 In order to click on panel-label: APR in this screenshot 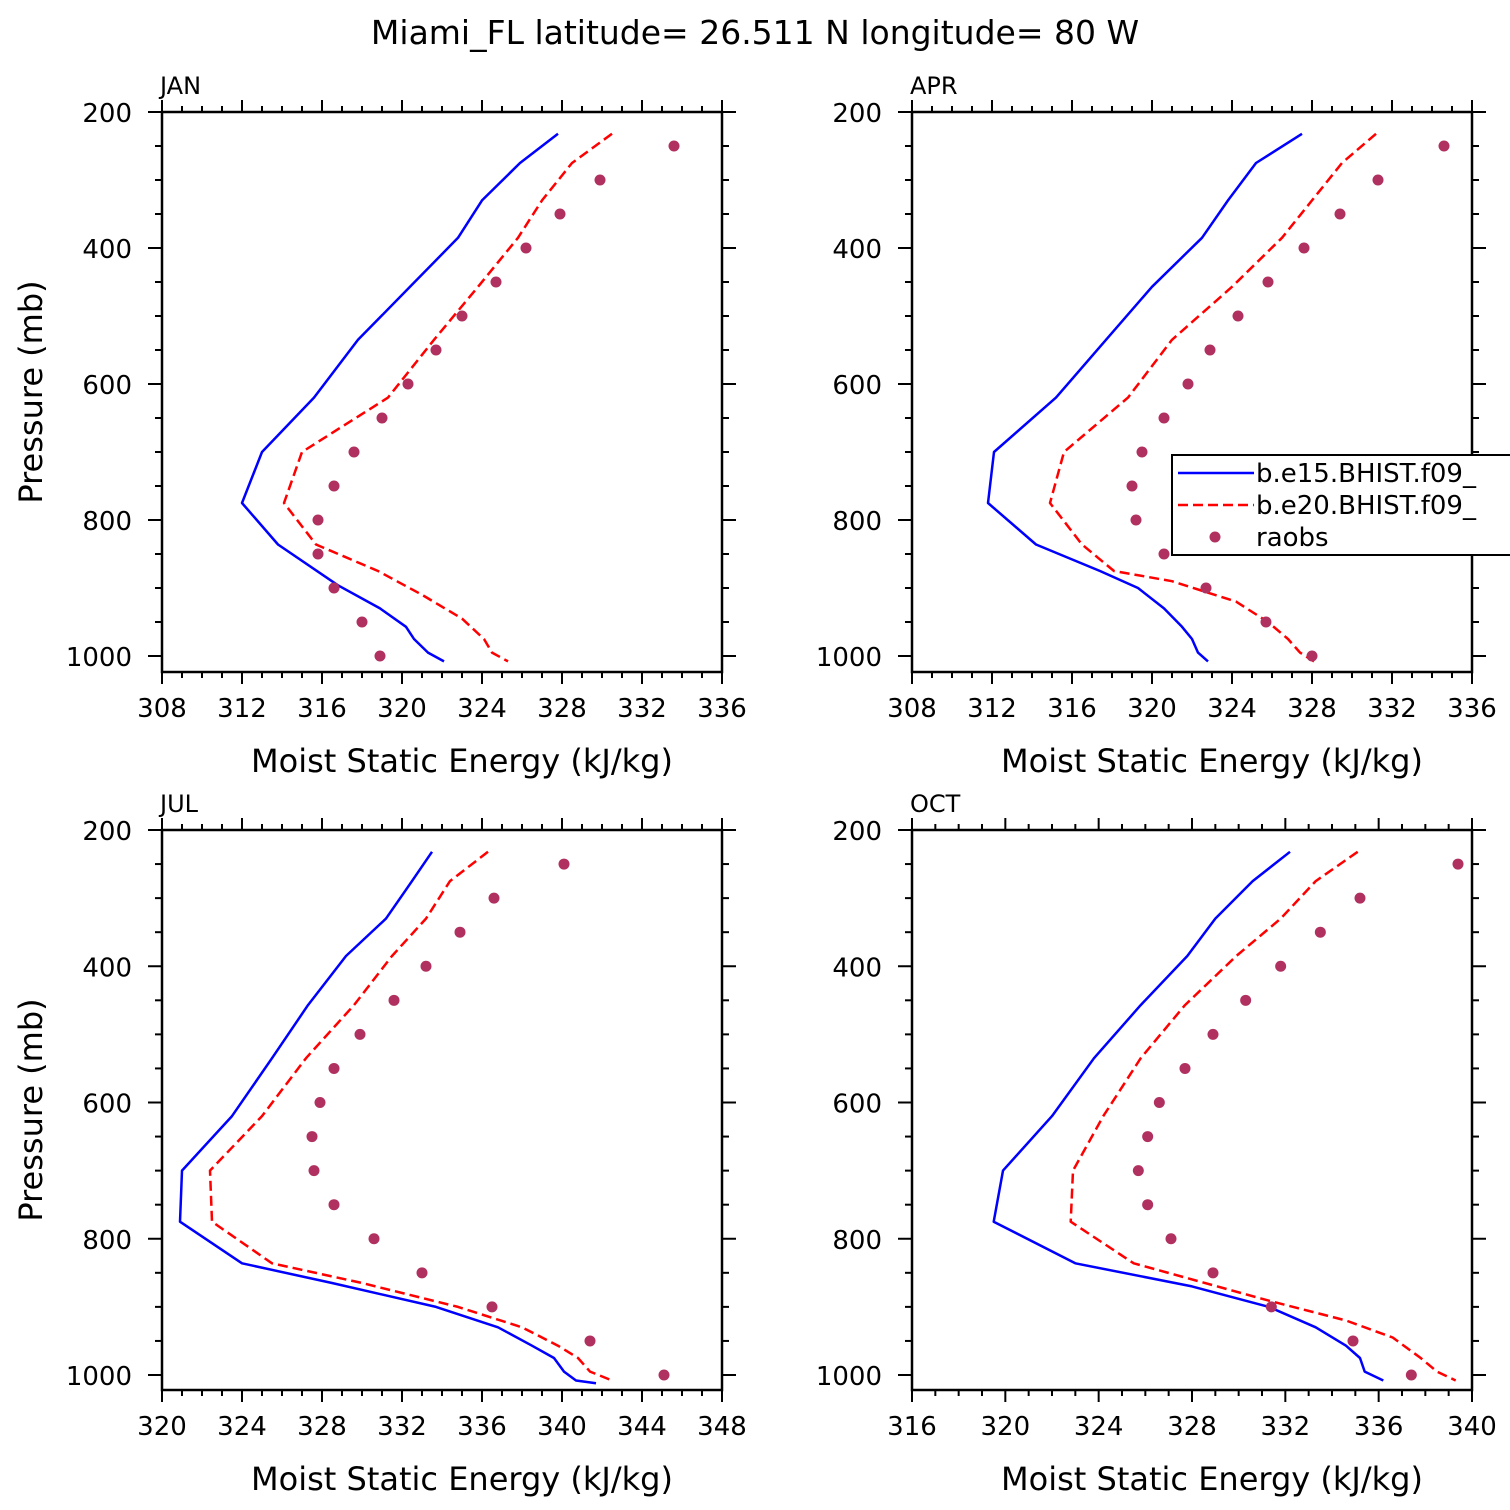, I will do `click(934, 86)`.